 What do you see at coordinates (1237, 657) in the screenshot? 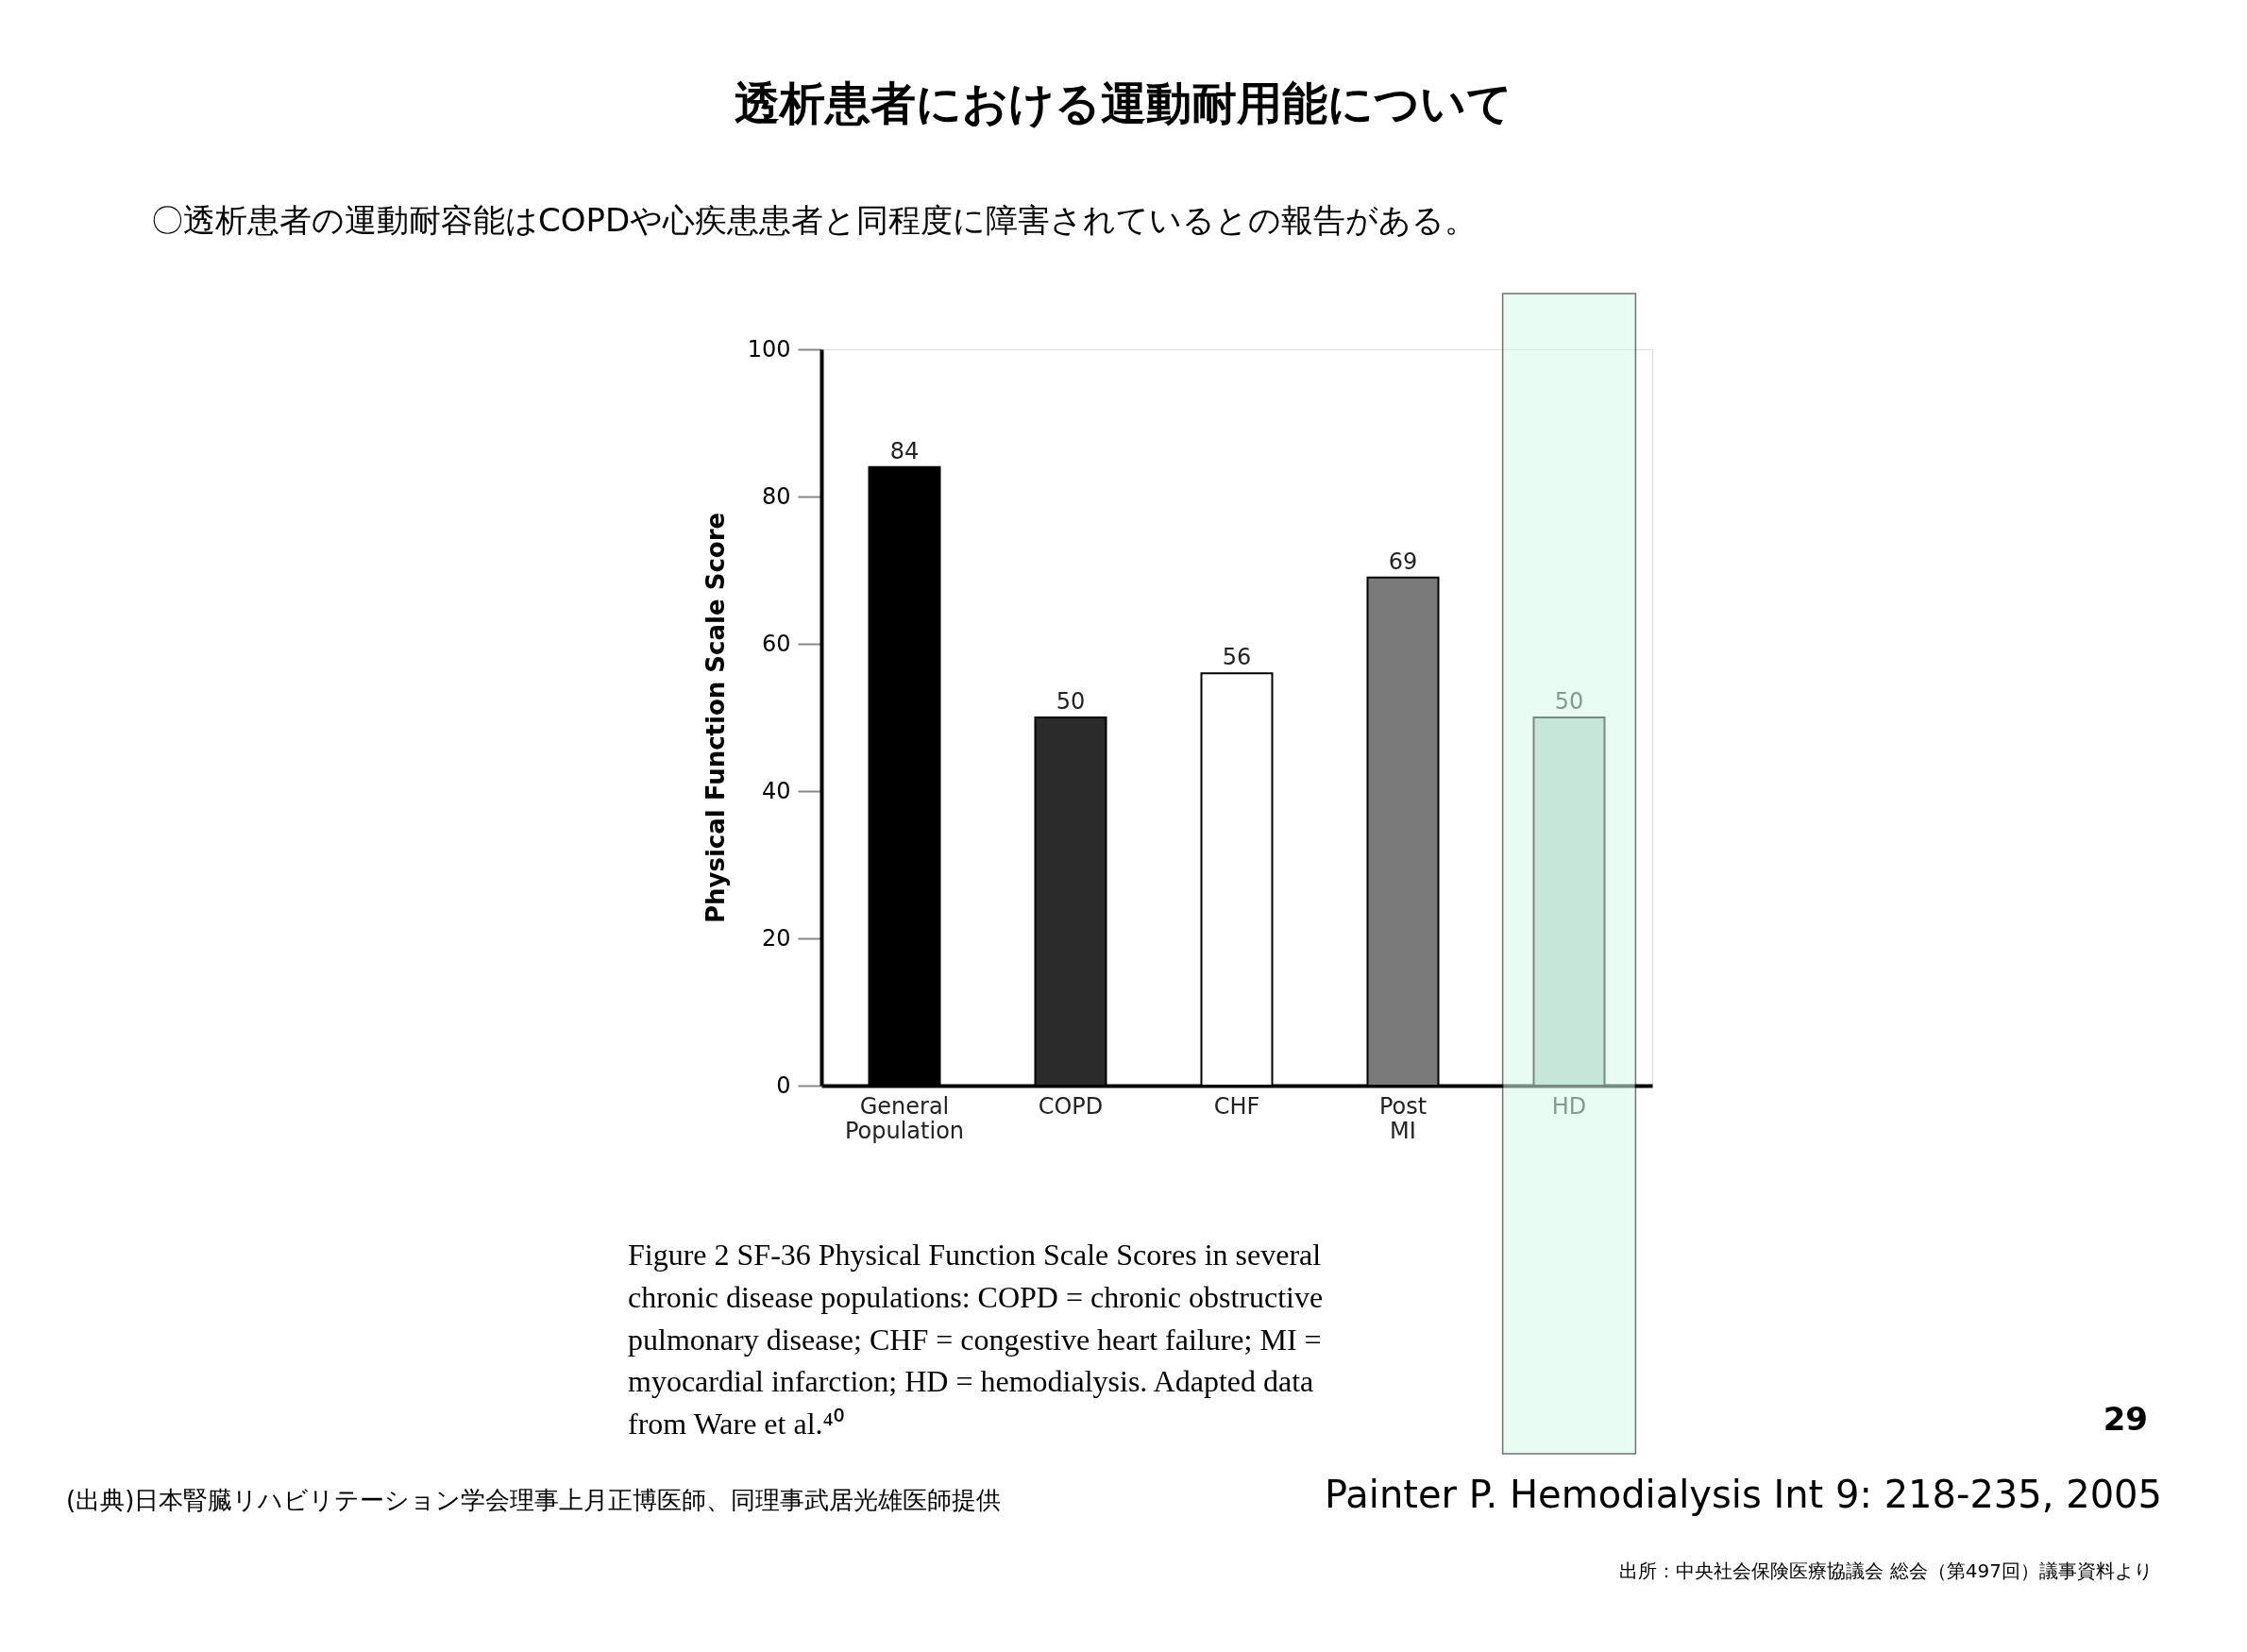
I see `data-label: 56` at bounding box center [1237, 657].